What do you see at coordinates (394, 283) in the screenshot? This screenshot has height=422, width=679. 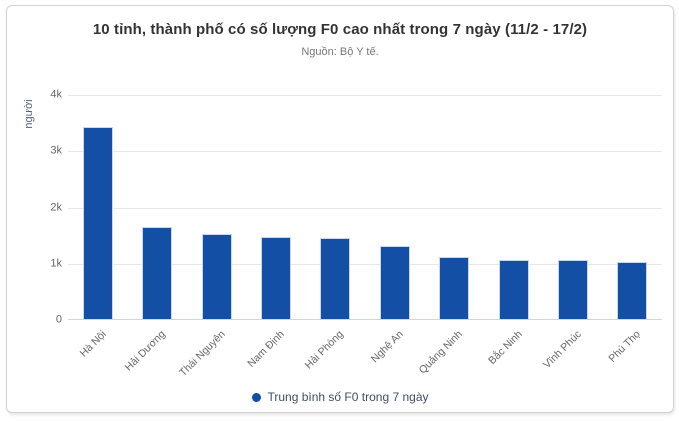 I see `bar-nghệ-an` at bounding box center [394, 283].